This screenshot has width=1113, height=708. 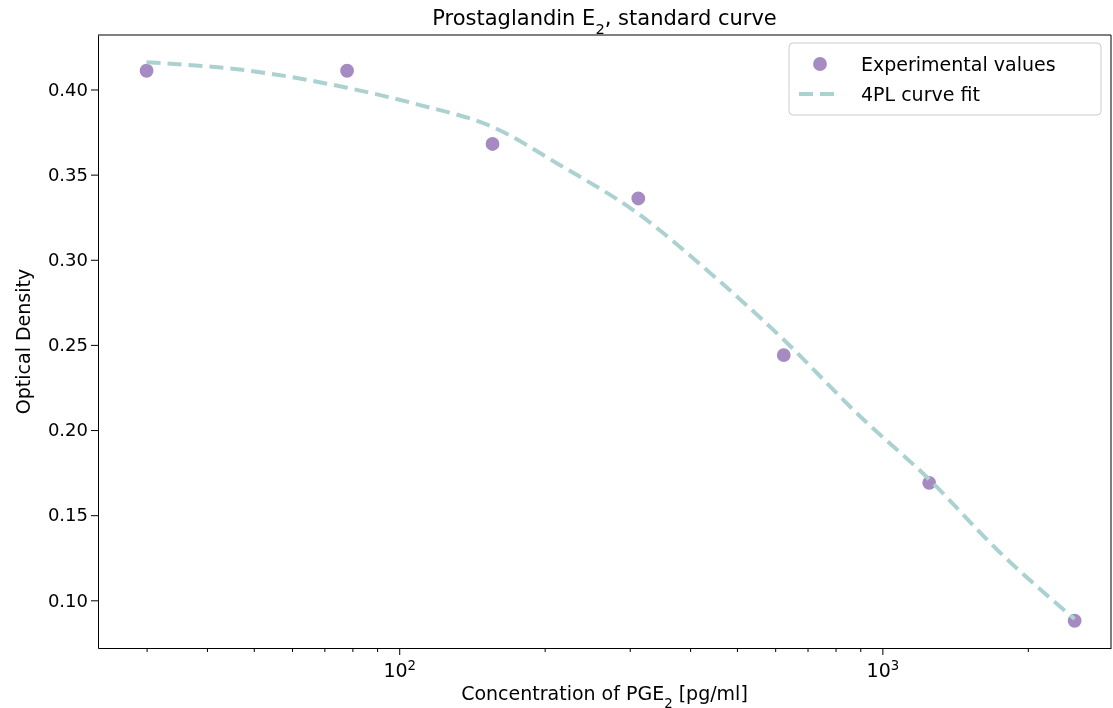 I want to click on y-tick-label: 0.40, so click(x=67, y=89).